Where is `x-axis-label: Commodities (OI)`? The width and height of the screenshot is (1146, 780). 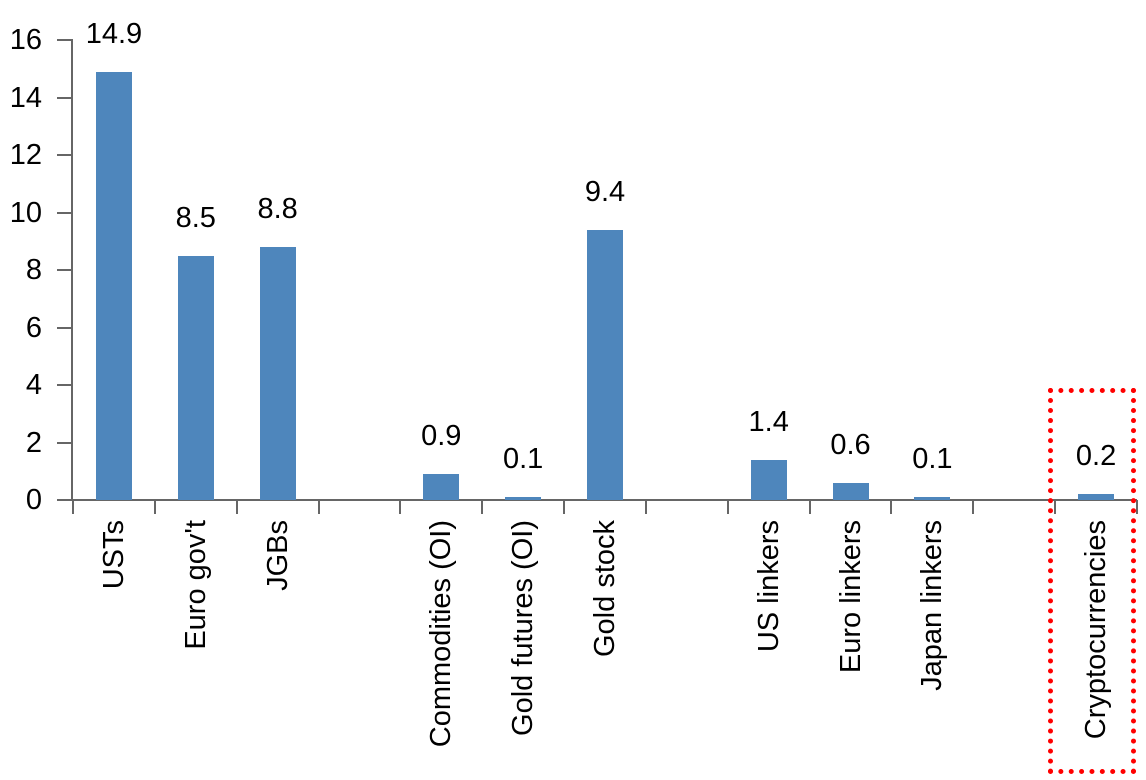 x-axis-label: Commodities (OI) is located at coordinates (441, 634).